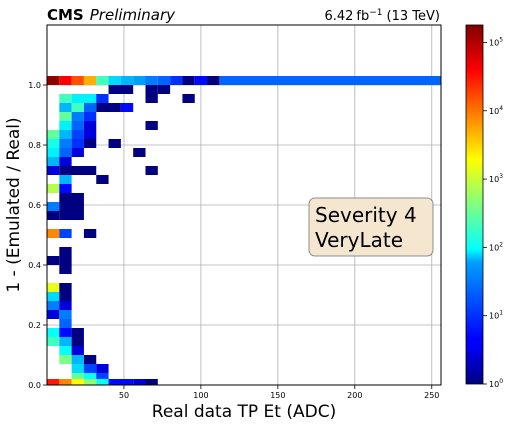  Describe the element at coordinates (496, 246) in the screenshot. I see `colorbar-tick-label: 10²` at that location.